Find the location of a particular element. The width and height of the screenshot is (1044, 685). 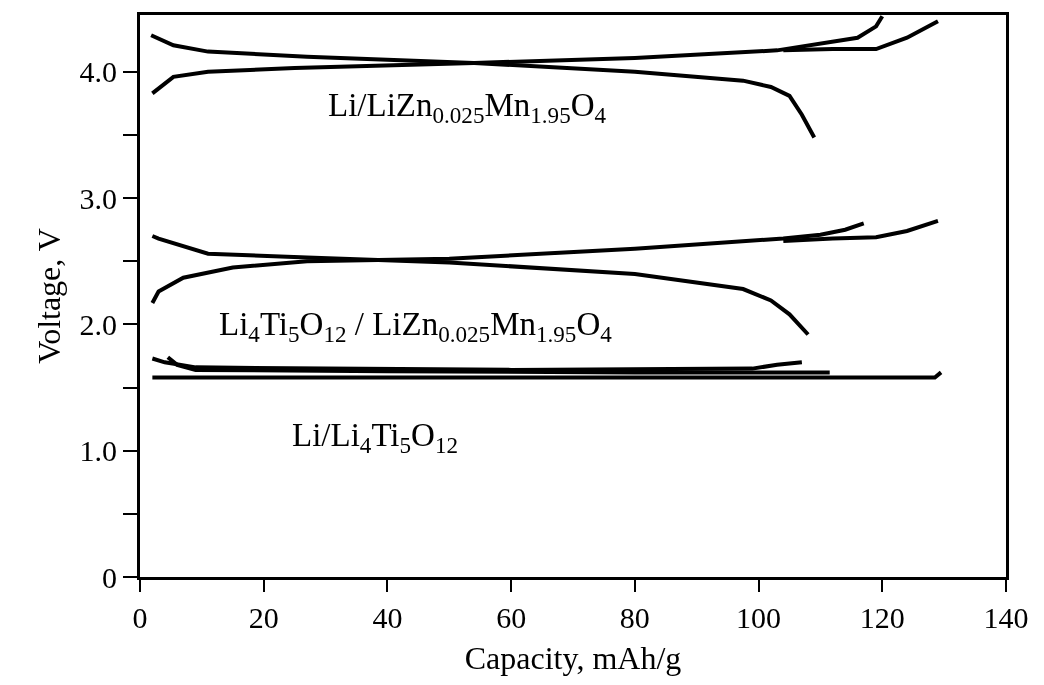

x-tick-label: 0 is located at coordinates (140, 617).